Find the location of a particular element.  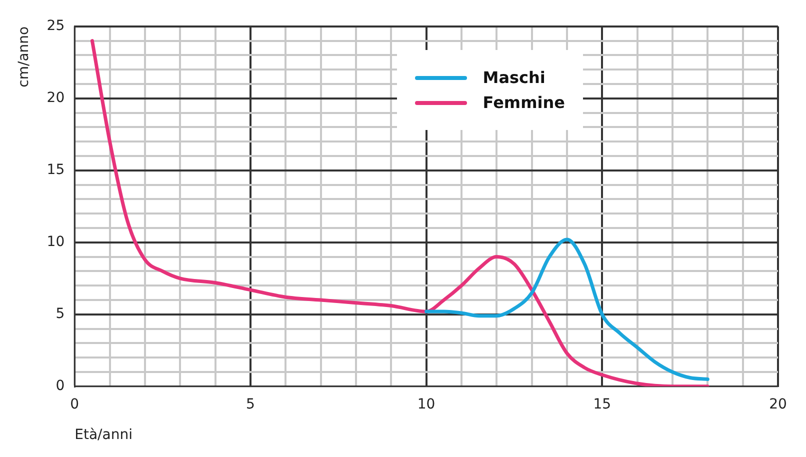

y-tick-label: 5 is located at coordinates (60, 314).